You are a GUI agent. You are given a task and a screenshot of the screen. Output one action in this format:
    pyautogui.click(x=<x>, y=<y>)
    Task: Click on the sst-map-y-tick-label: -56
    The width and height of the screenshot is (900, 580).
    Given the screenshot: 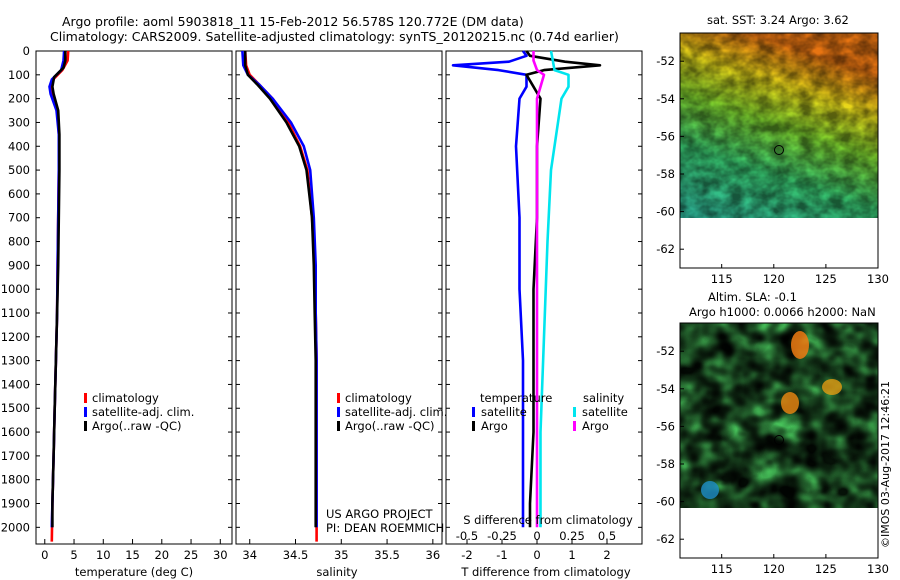 What is the action you would take?
    pyautogui.click(x=665, y=136)
    